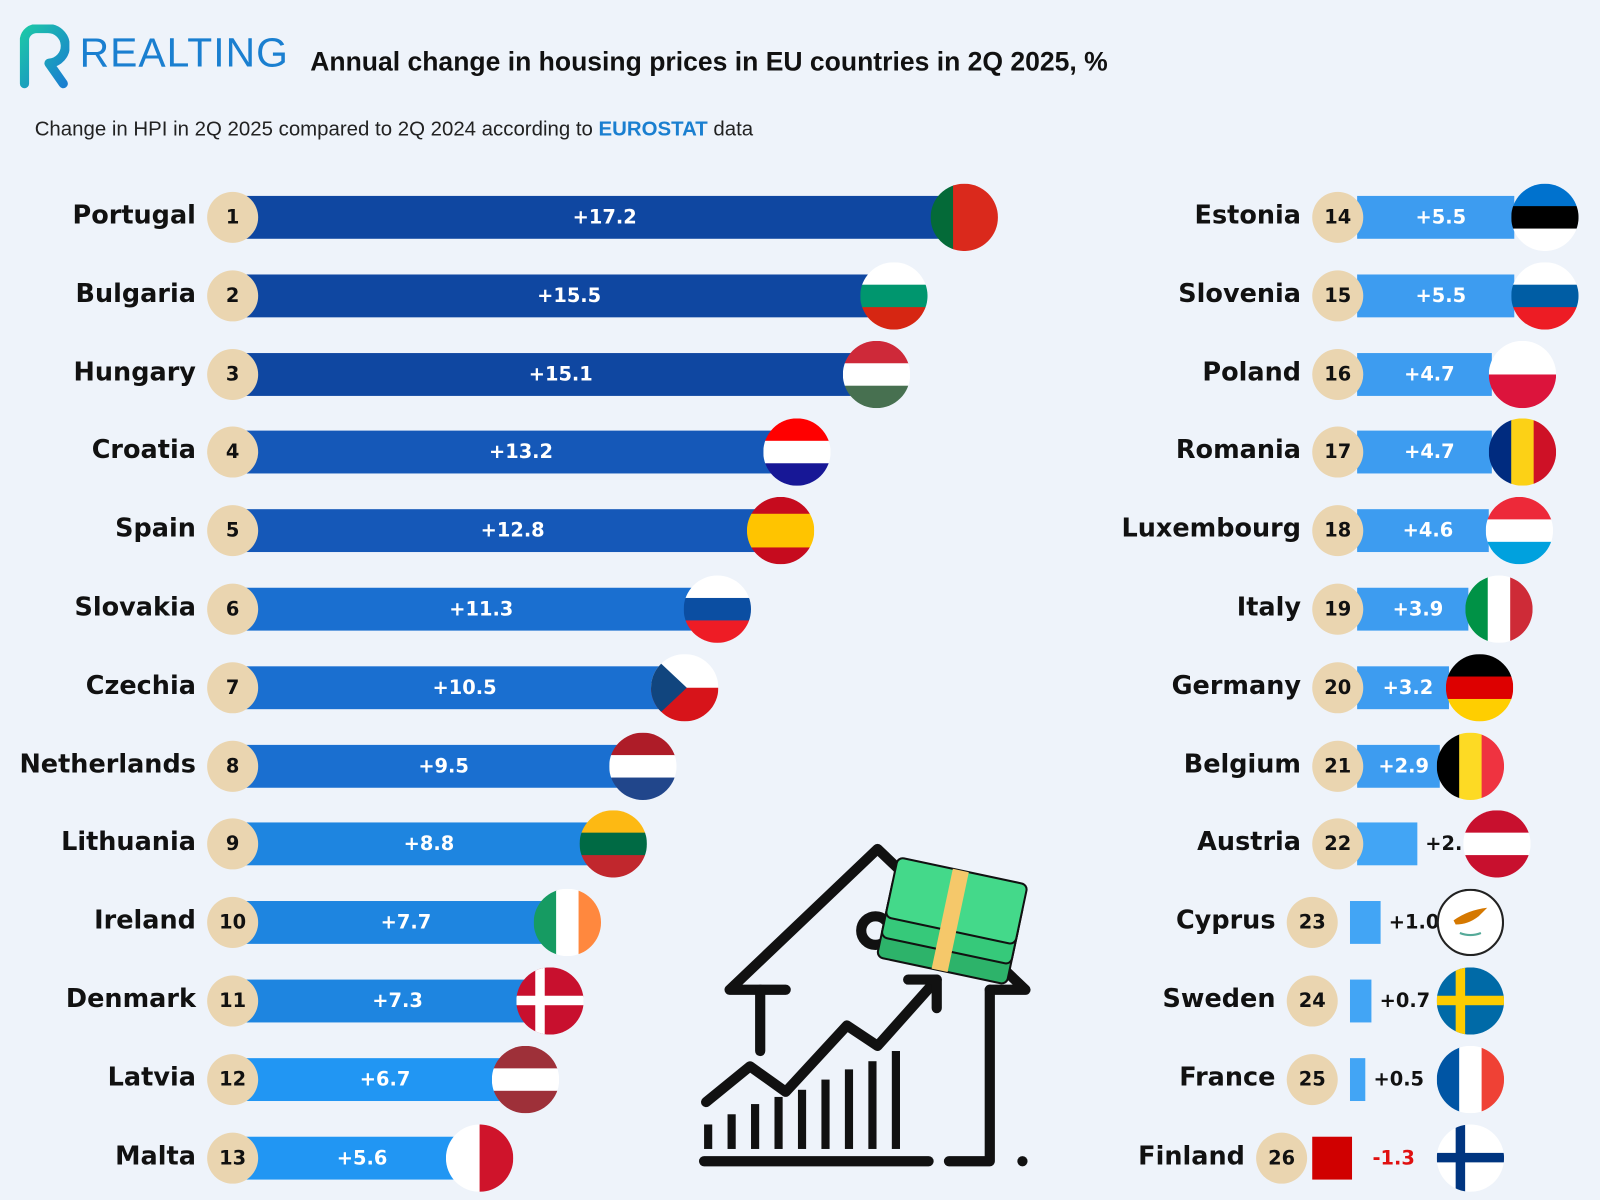 This screenshot has width=1600, height=1200. Describe the element at coordinates (233, 766) in the screenshot. I see `rank-badge: 8` at that location.